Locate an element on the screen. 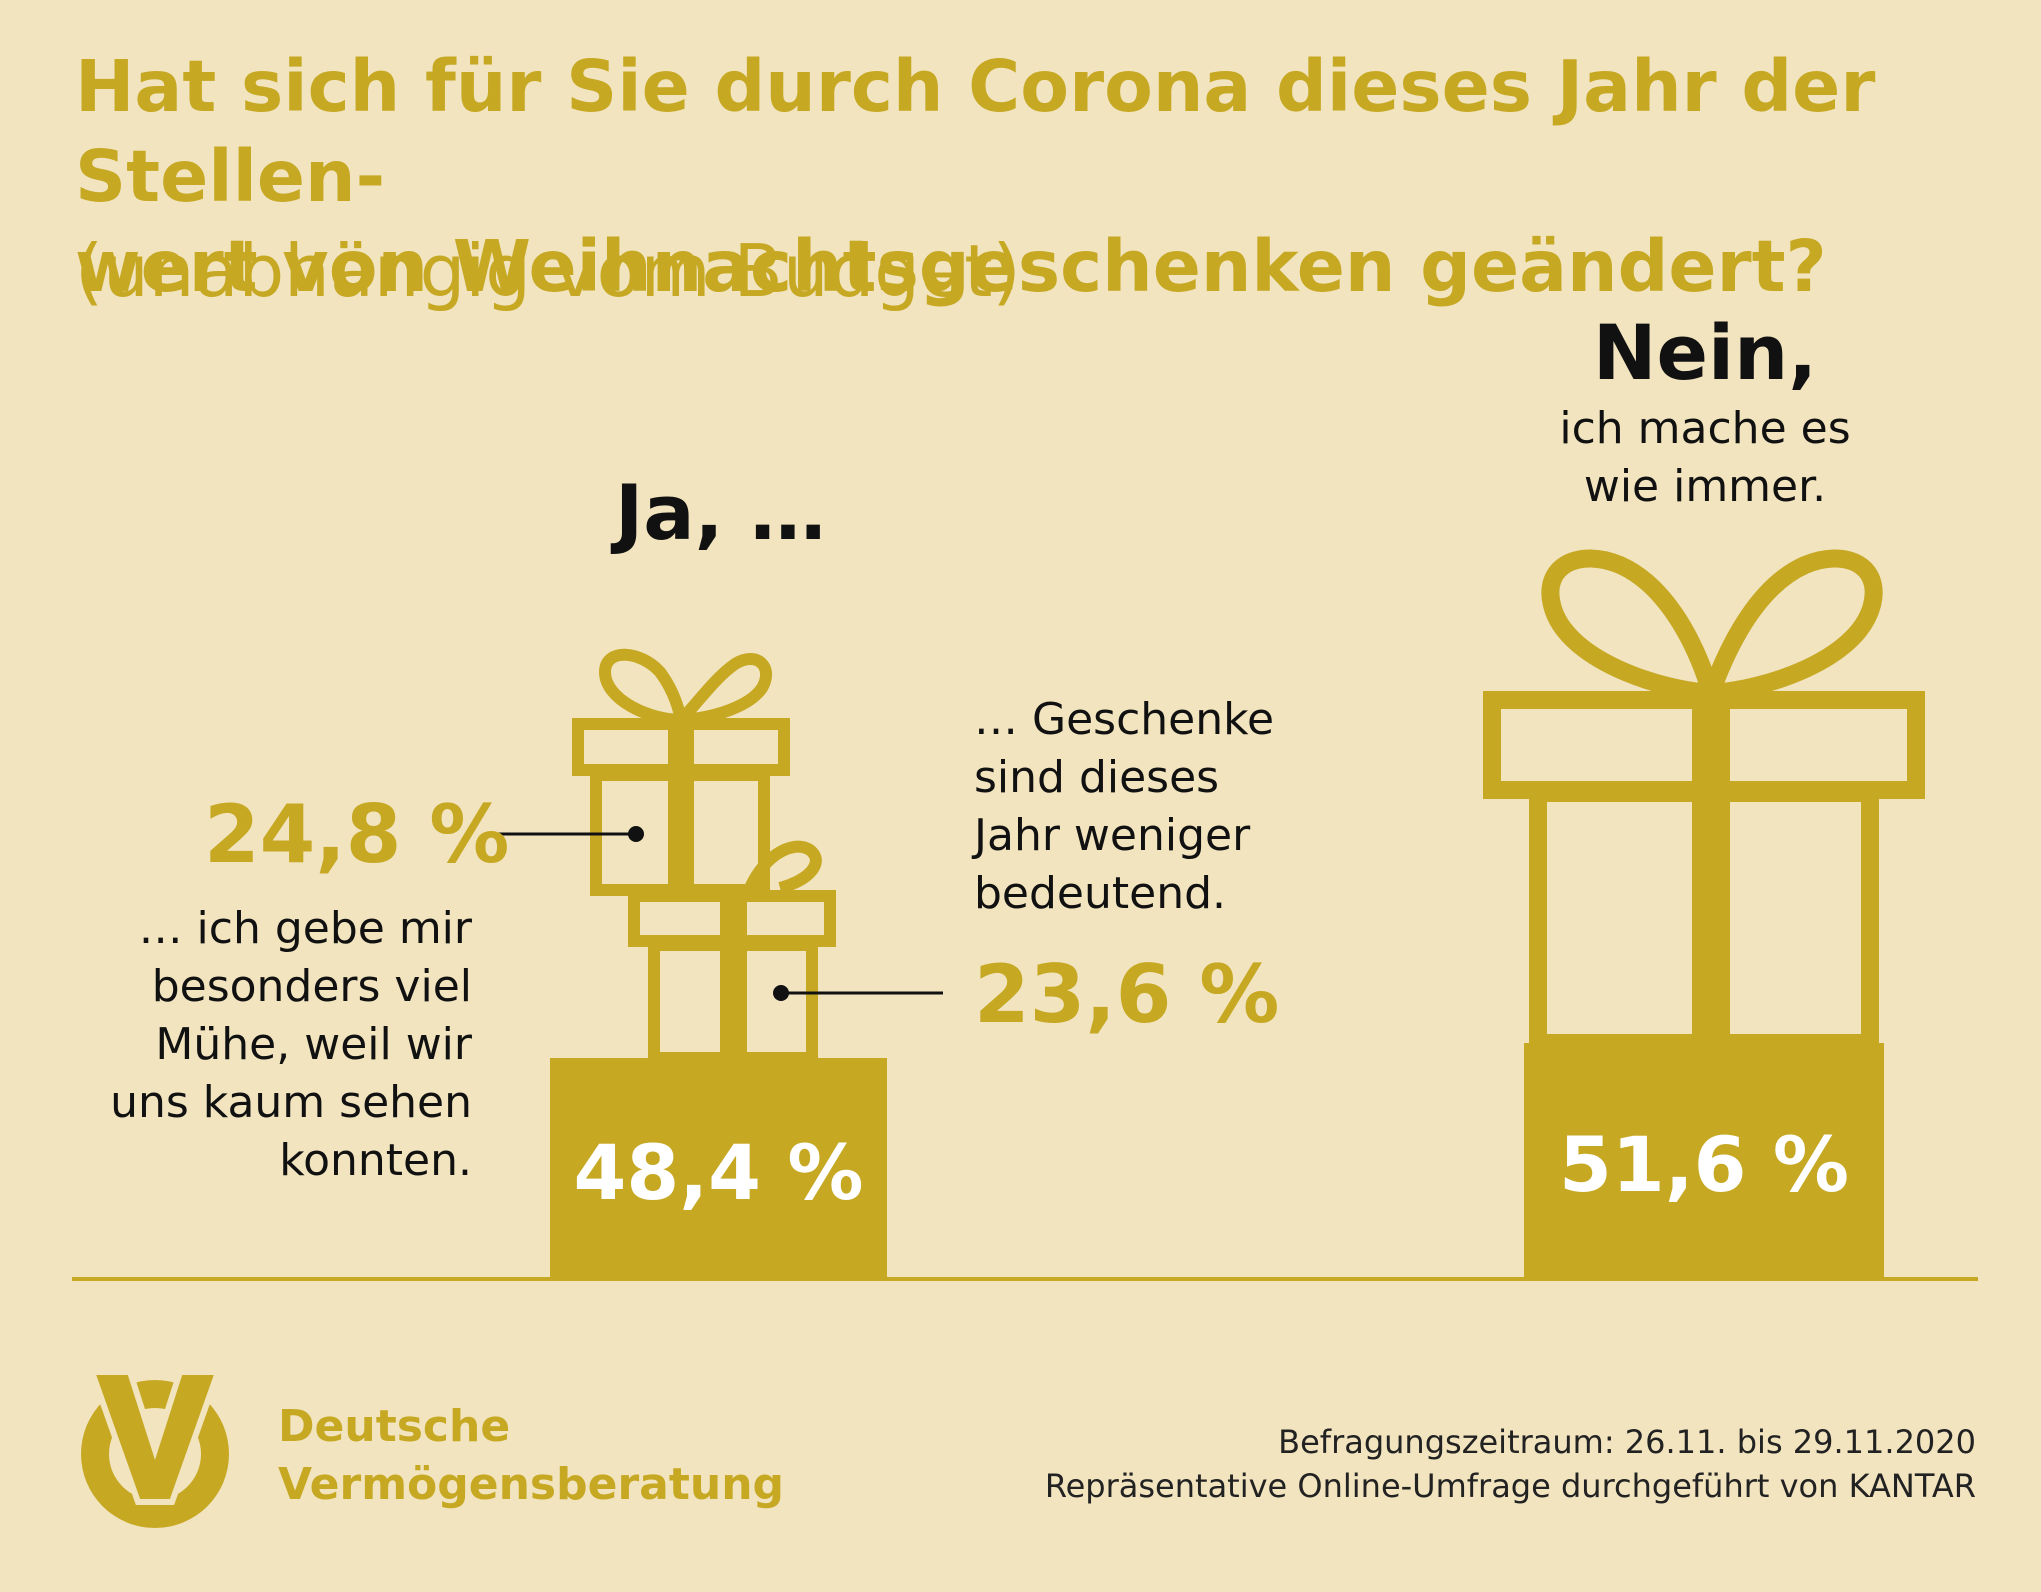 The image size is (2041, 1592). brand-line-1: Deutsche is located at coordinates (394, 1426).